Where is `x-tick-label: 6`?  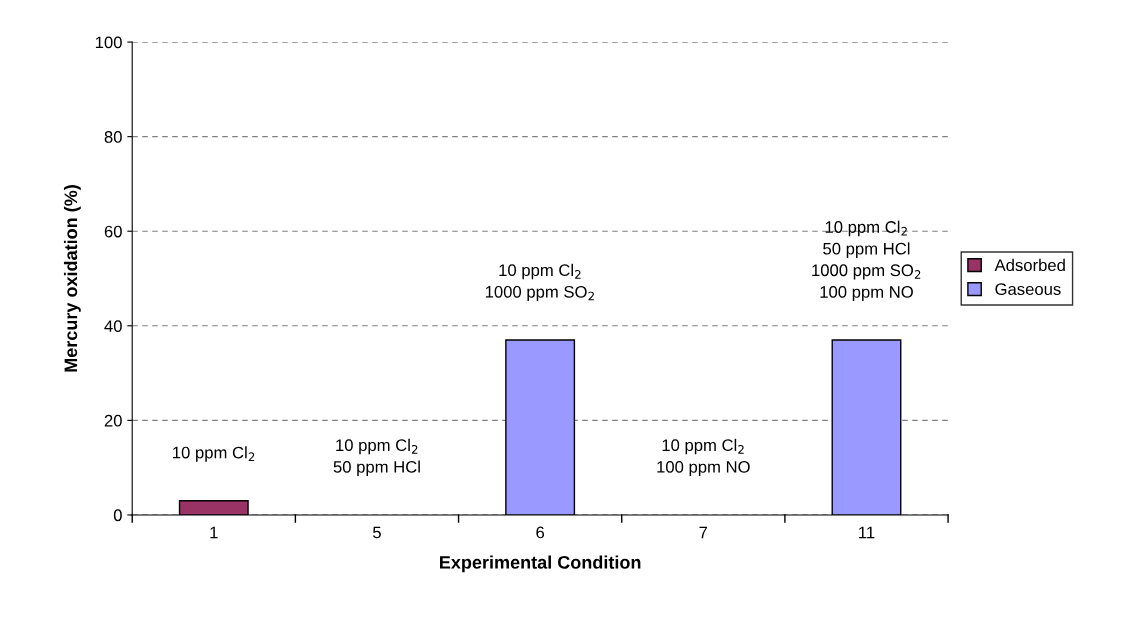 x-tick-label: 6 is located at coordinates (540, 532).